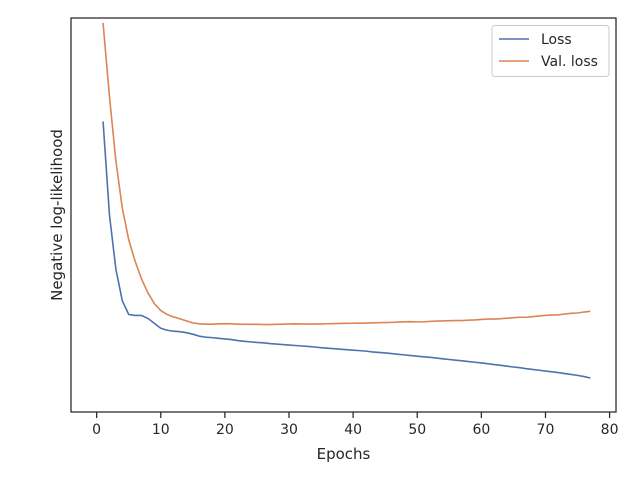 Image resolution: width=640 pixels, height=480 pixels. I want to click on x-tick-label: 60, so click(481, 430).